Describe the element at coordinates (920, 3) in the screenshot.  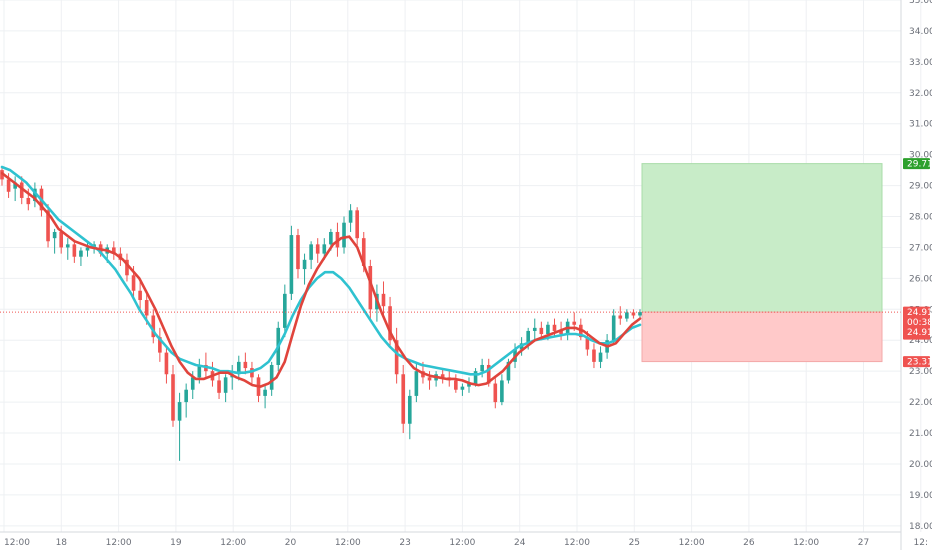
I see `y-tick-label: 35.00` at that location.